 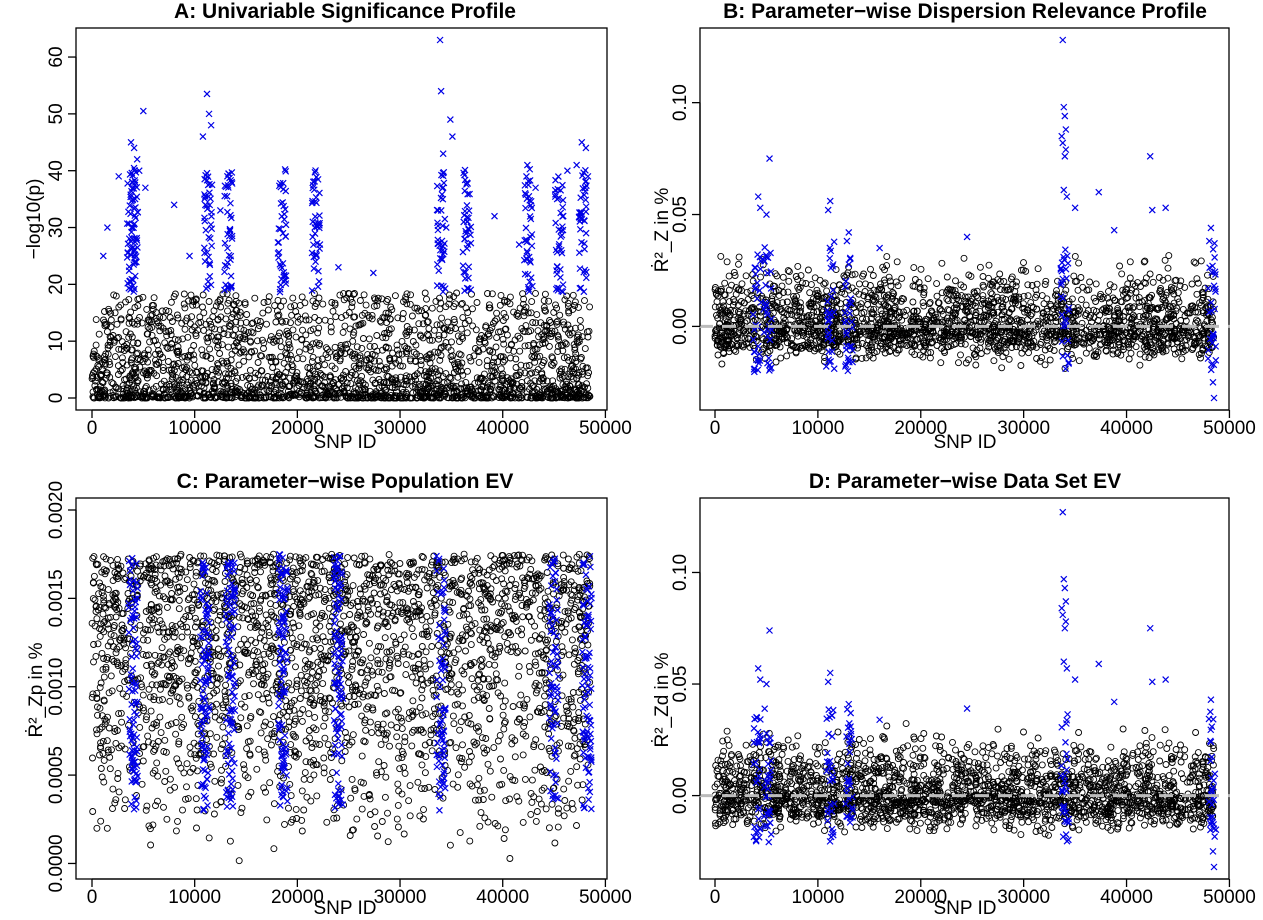 I want to click on y-tick-label: 40, so click(x=56, y=170).